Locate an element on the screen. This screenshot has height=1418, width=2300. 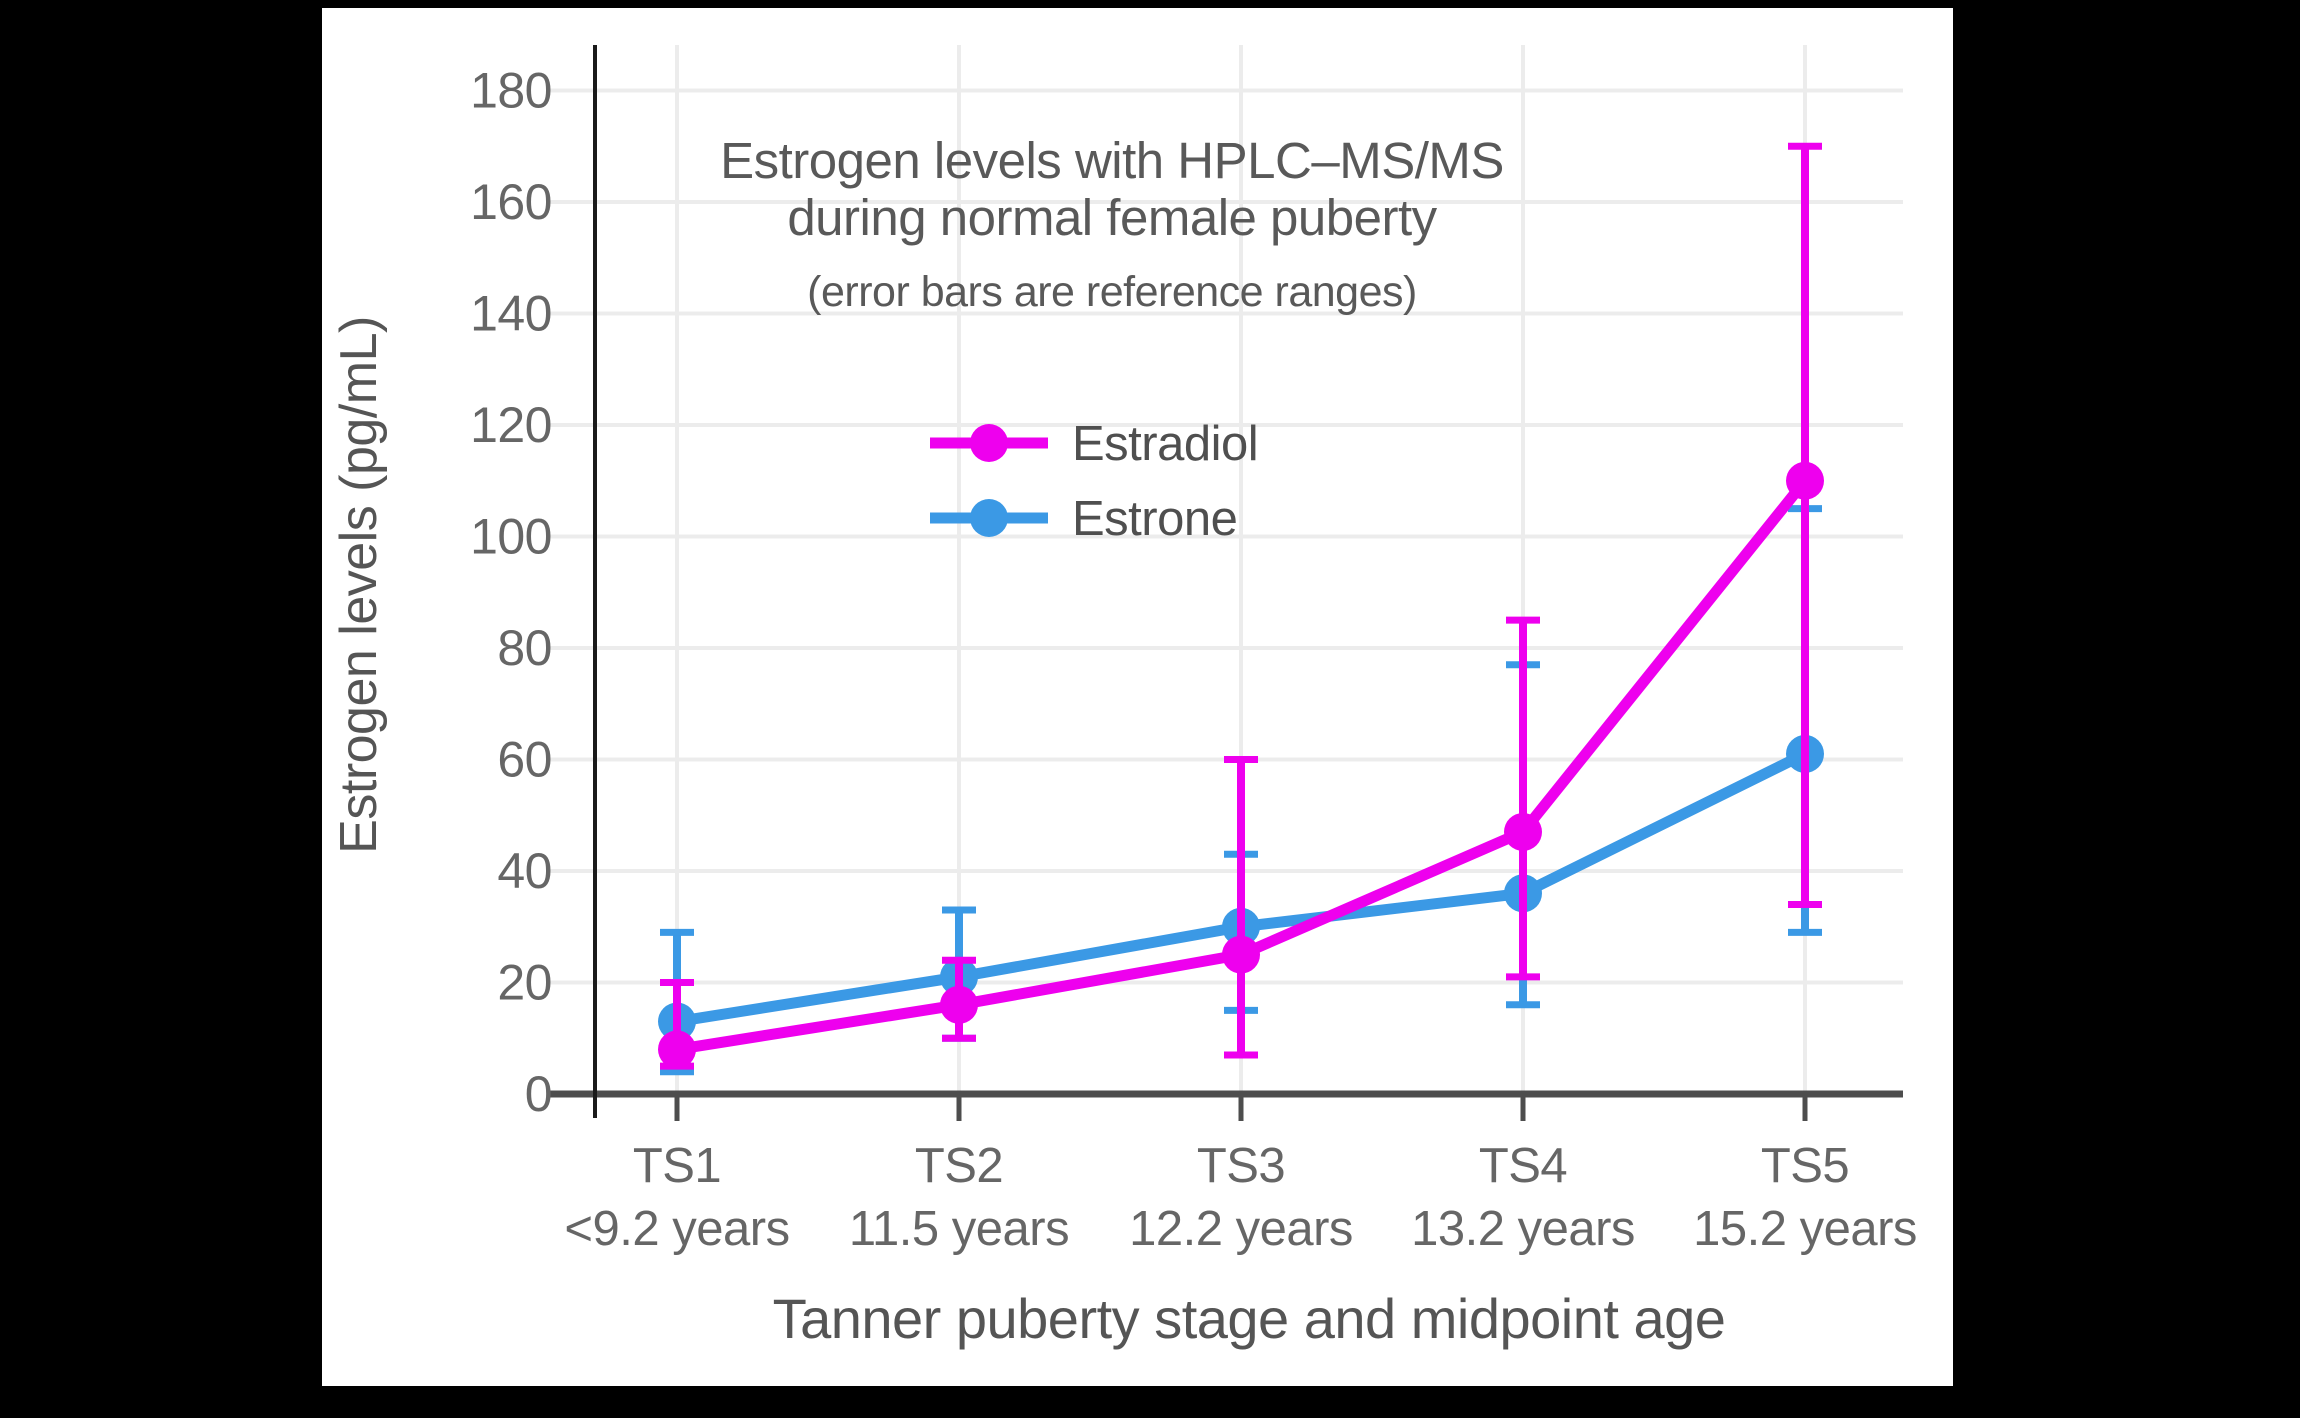
x-age-label: <9.2 years is located at coordinates (676, 1229).